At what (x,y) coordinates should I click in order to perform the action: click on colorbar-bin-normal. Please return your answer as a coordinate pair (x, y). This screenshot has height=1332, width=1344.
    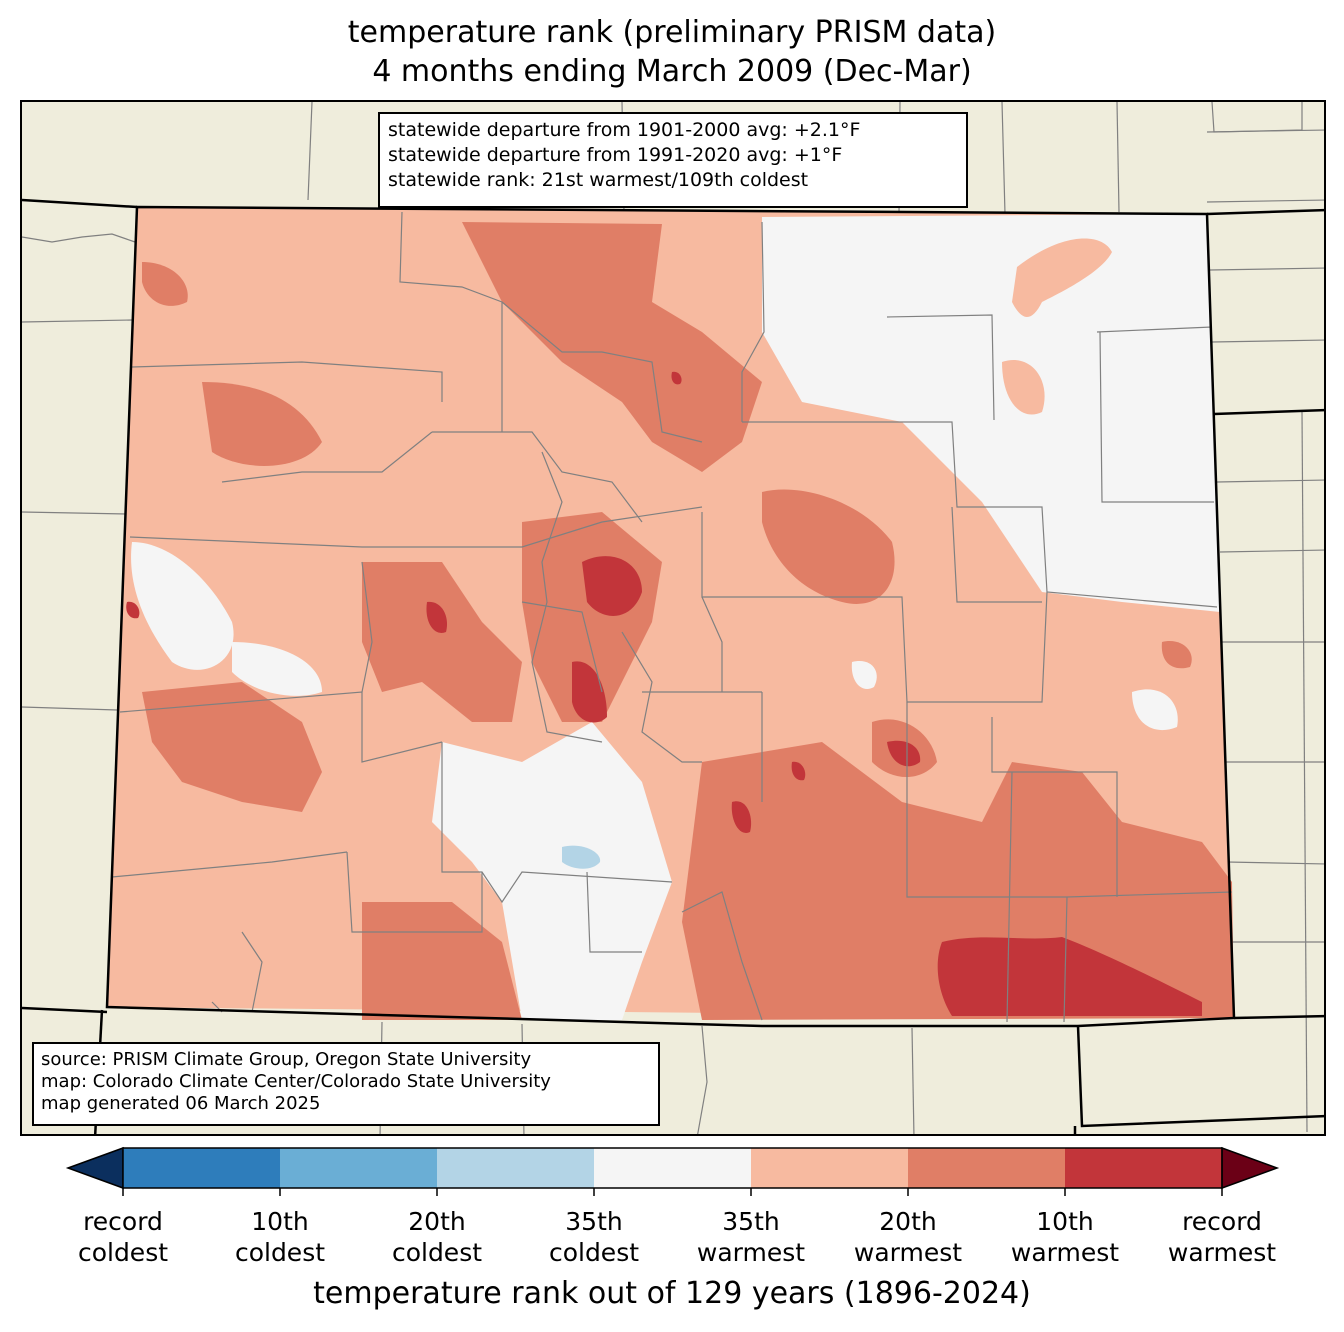
    Looking at the image, I should click on (672, 1168).